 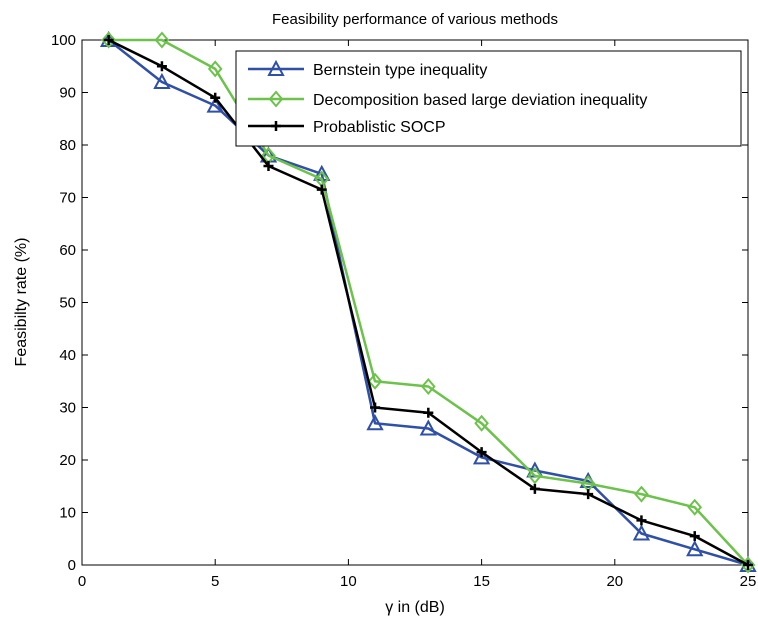 What do you see at coordinates (67, 93) in the screenshot?
I see `y-tick-label: 90` at bounding box center [67, 93].